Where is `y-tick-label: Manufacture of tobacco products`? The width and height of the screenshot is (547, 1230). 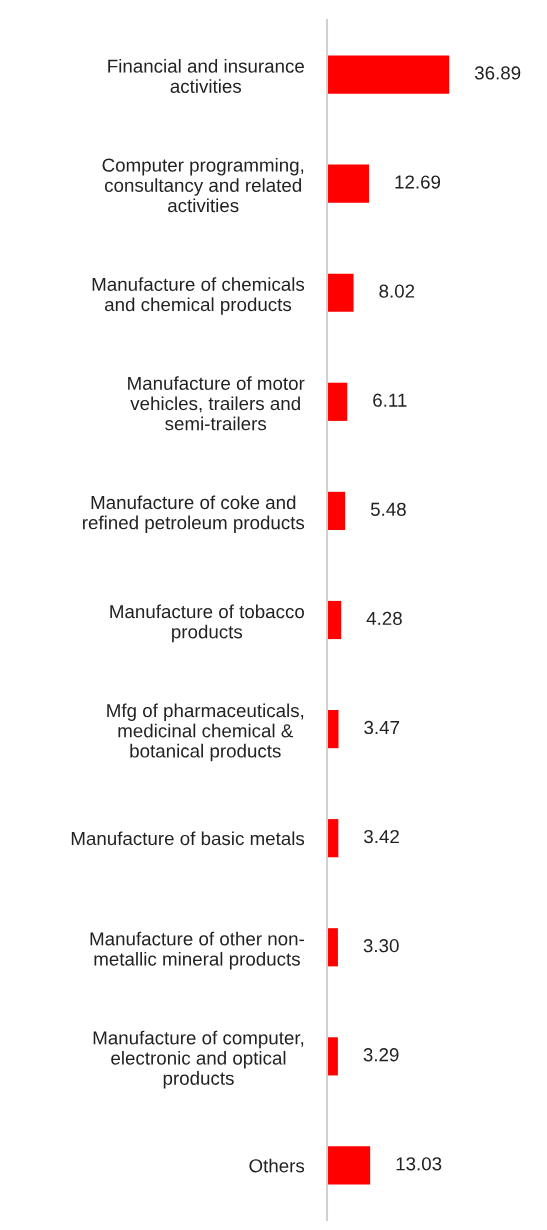
y-tick-label: Manufacture of tobacco products is located at coordinates (207, 623).